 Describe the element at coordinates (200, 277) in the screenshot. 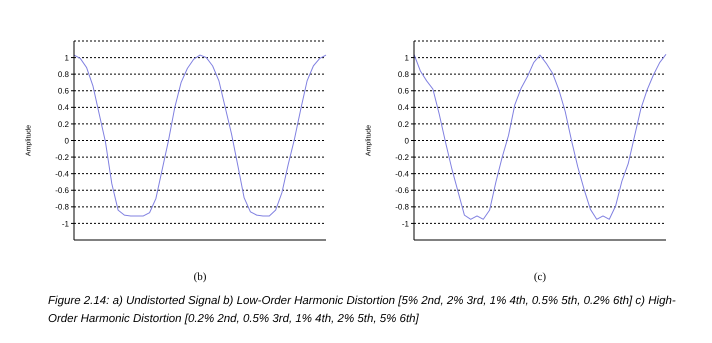

I see `x-axis-title: (b)` at that location.